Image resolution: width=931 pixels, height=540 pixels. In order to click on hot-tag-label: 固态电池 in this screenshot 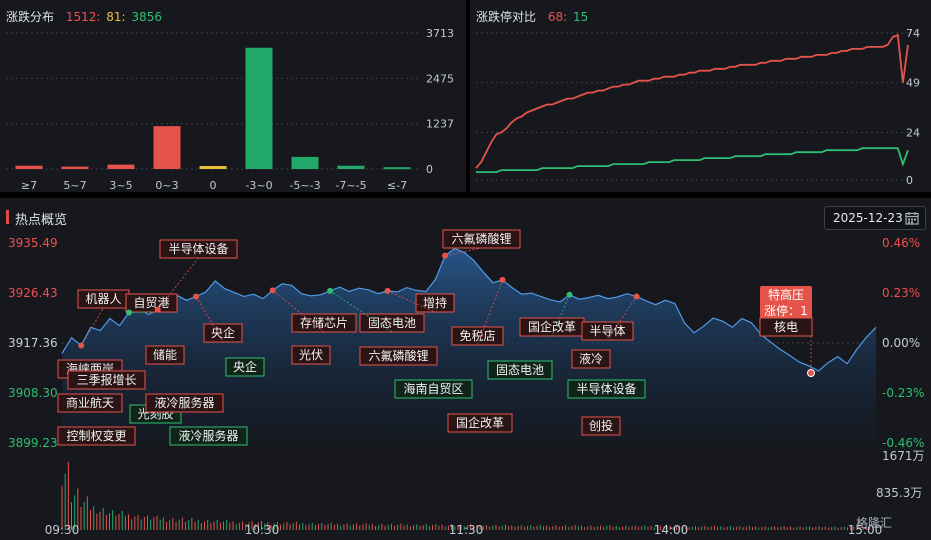, I will do `click(392, 323)`.